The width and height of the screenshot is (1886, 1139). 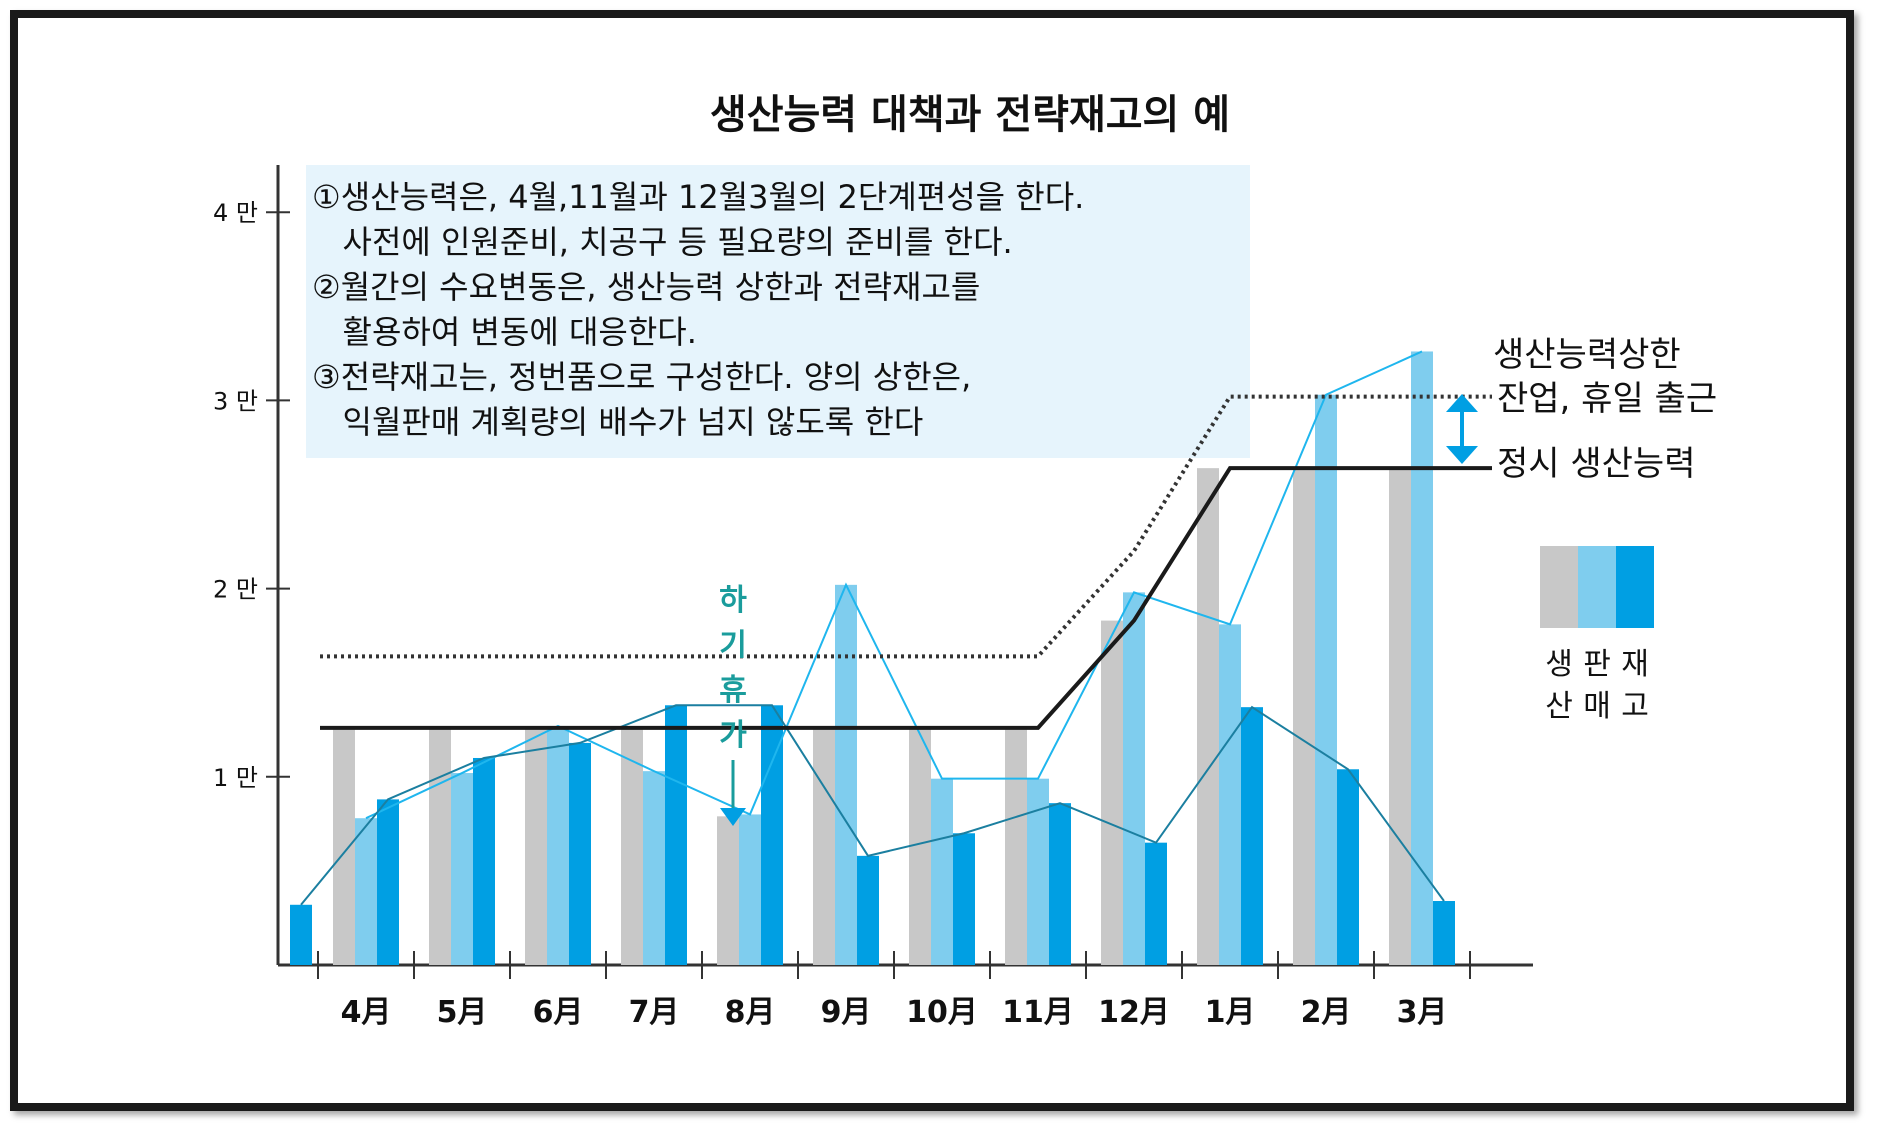 I want to click on bar-재고-0, so click(x=388, y=882).